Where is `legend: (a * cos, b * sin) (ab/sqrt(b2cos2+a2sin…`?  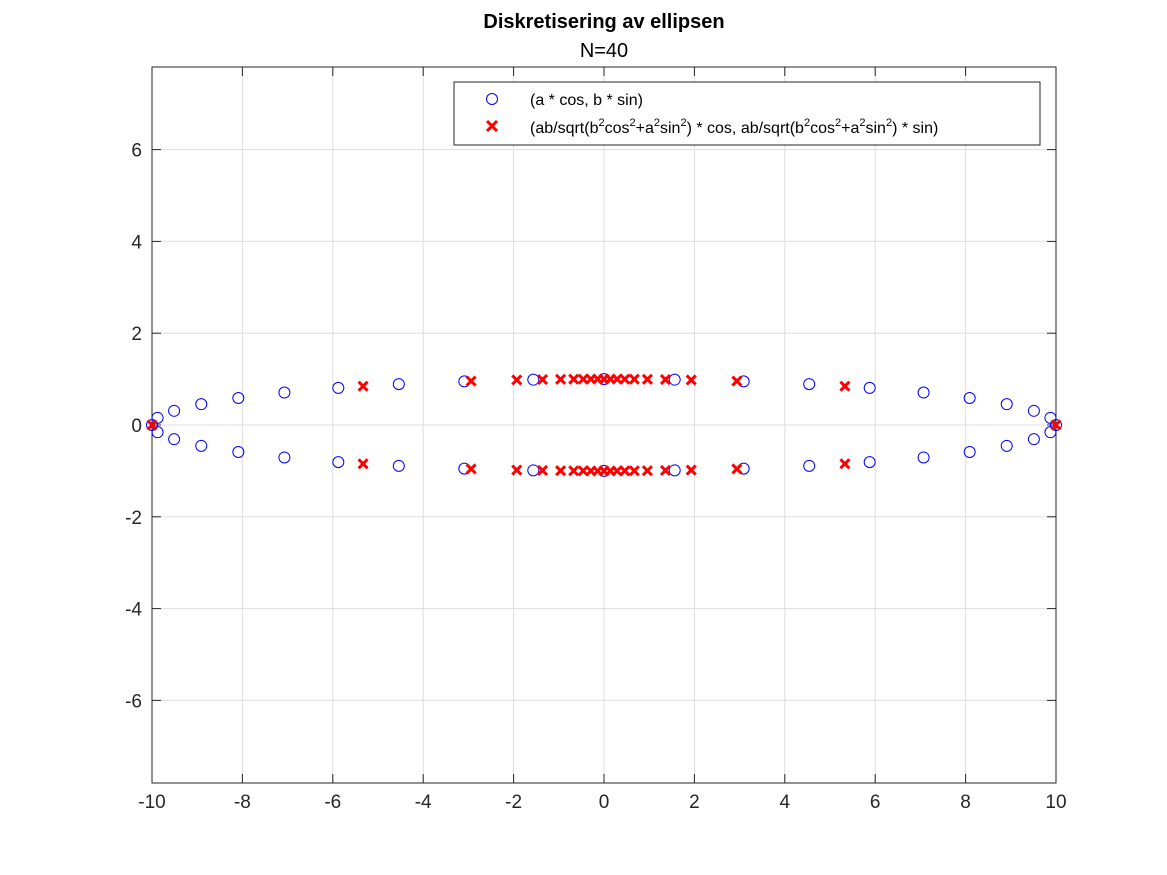
legend: (a * cos, b * sin) (ab/sqrt(b2cos2+a2sin… is located at coordinates (747, 113).